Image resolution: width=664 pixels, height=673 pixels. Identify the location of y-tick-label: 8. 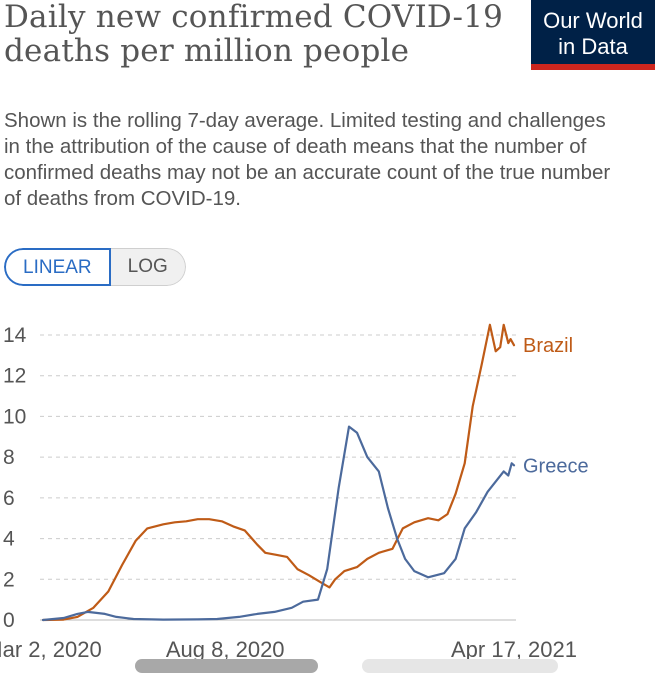
(9, 457).